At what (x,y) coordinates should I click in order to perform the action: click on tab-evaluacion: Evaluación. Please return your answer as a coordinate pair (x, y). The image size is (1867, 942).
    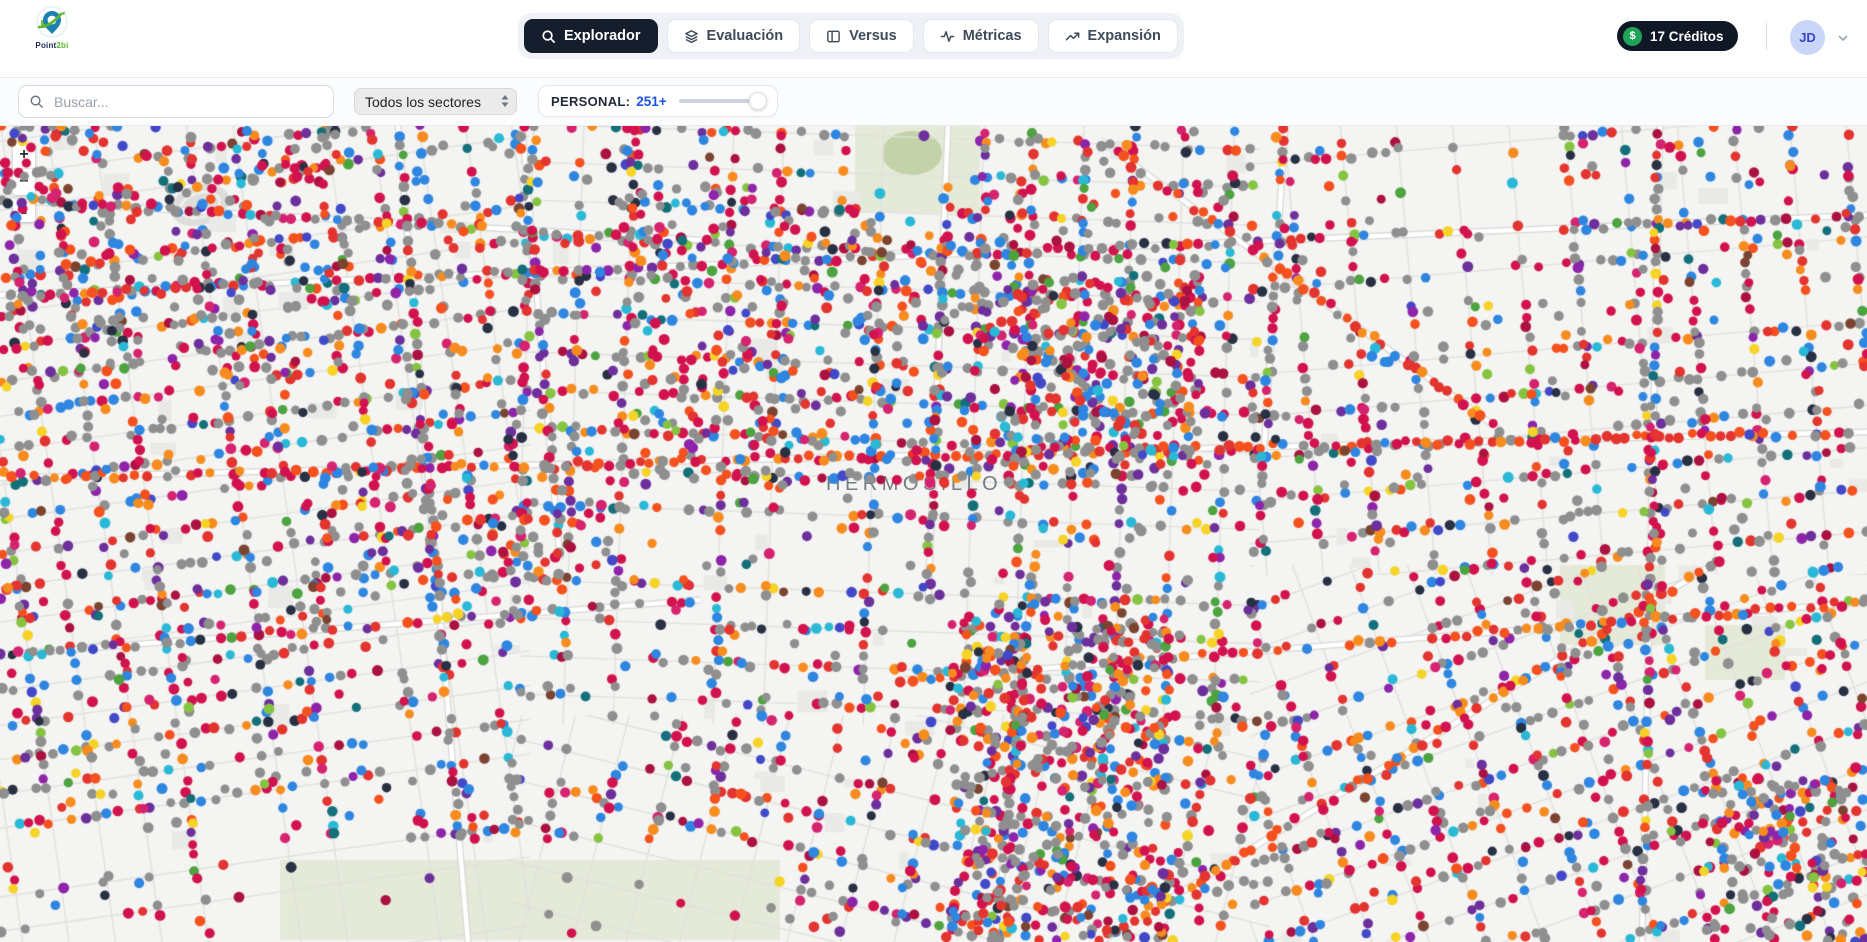
    Looking at the image, I should click on (733, 36).